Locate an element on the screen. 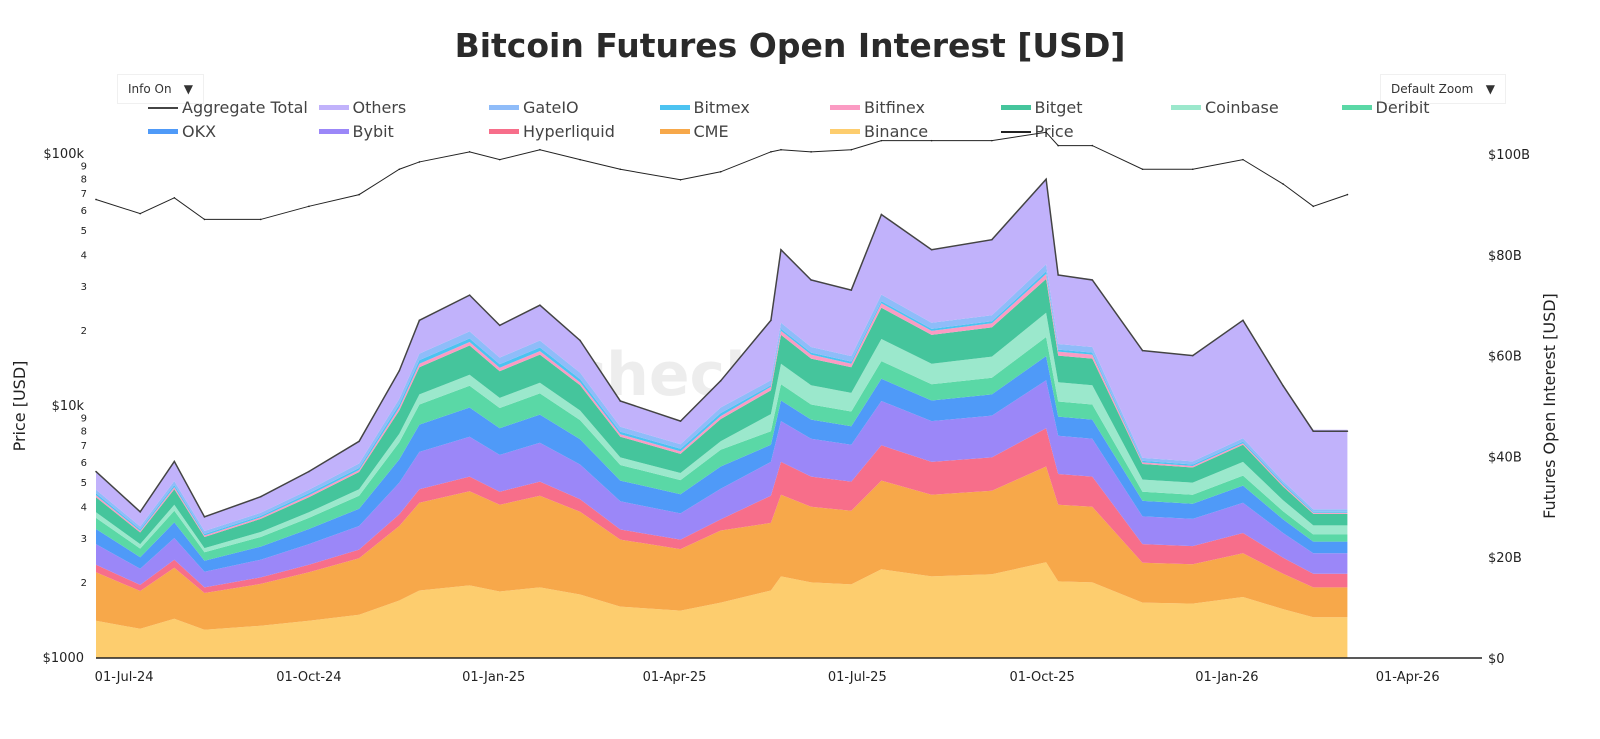 Image resolution: width=1600 pixels, height=739 pixels. legend-label: Aggregate Total is located at coordinates (245, 107).